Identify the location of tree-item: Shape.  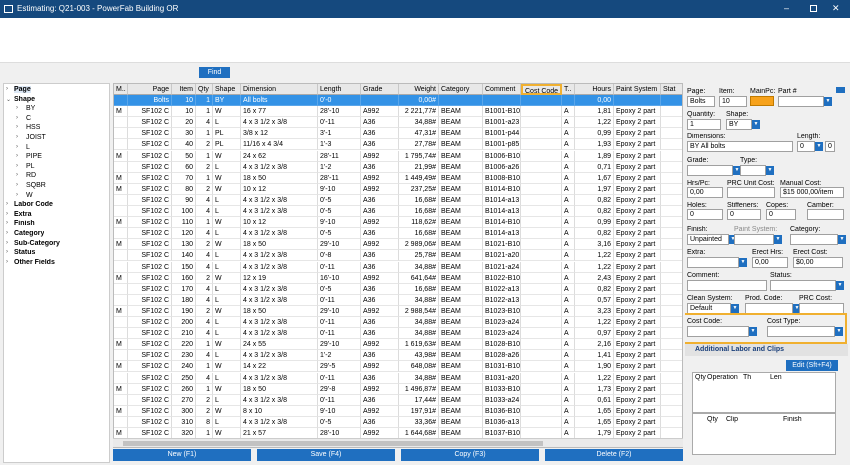
(24, 99).